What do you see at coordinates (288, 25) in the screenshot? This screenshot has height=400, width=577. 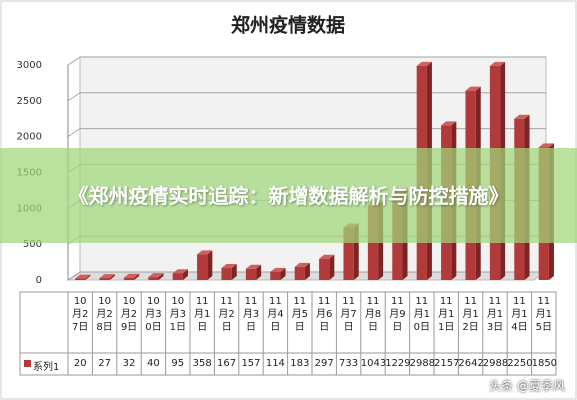 I see `chart-title: 郑州疫情数据` at bounding box center [288, 25].